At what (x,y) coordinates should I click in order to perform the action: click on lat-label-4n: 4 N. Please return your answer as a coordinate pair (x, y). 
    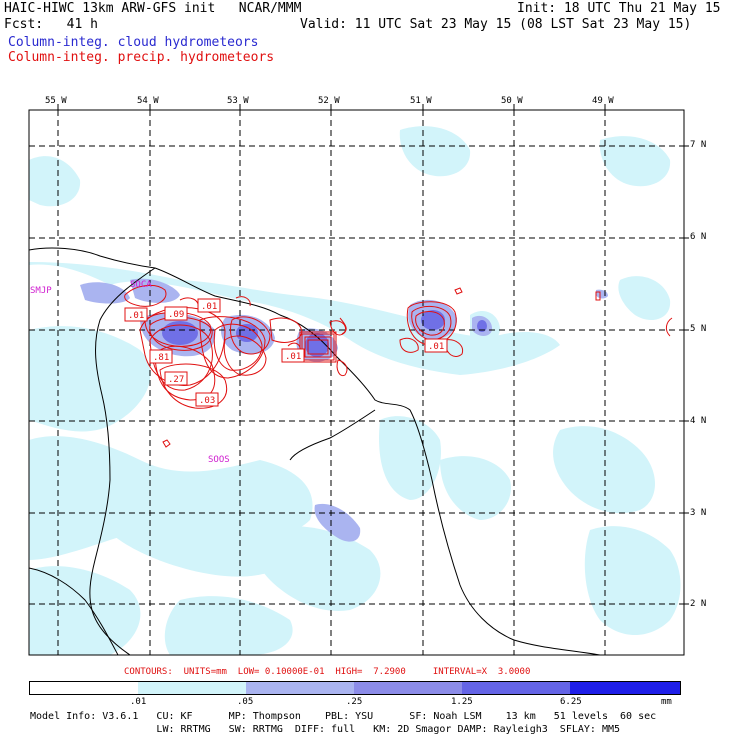
    Looking at the image, I should click on (698, 421).